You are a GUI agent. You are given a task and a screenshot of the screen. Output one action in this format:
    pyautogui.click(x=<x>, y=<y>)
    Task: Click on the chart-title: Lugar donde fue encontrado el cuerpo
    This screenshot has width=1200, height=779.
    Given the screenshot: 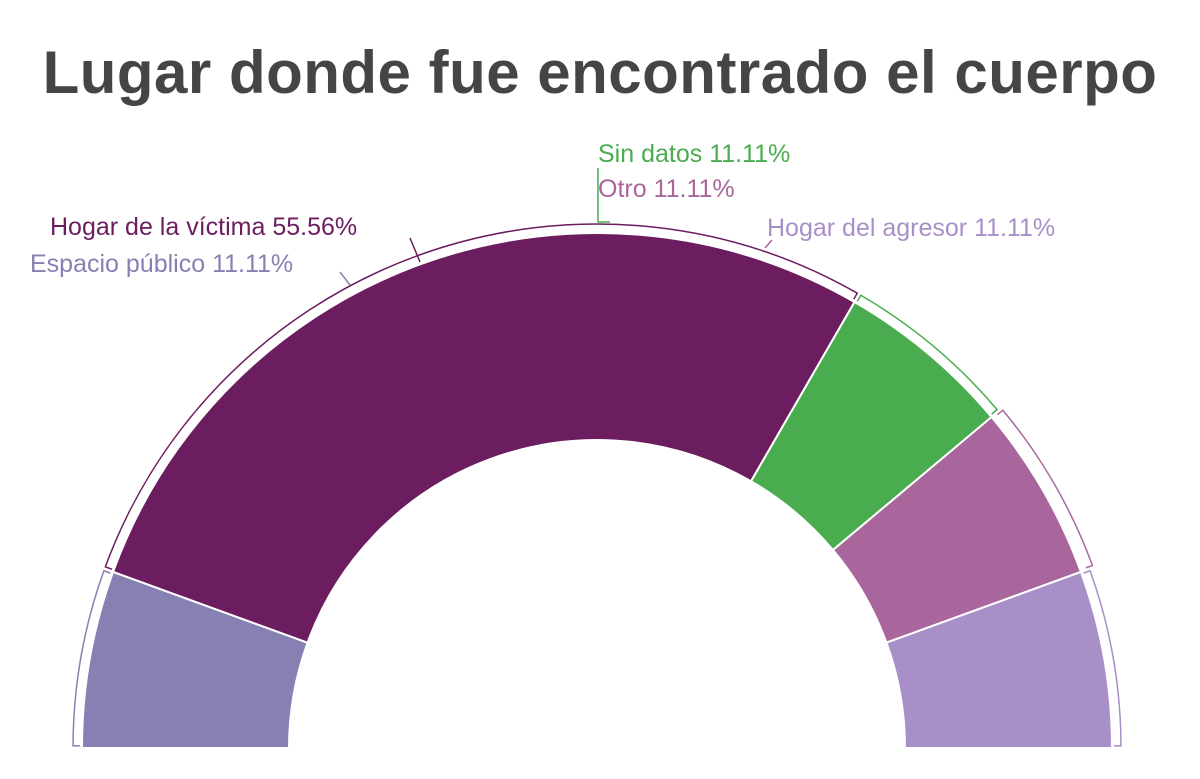 What is the action you would take?
    pyautogui.click(x=600, y=72)
    